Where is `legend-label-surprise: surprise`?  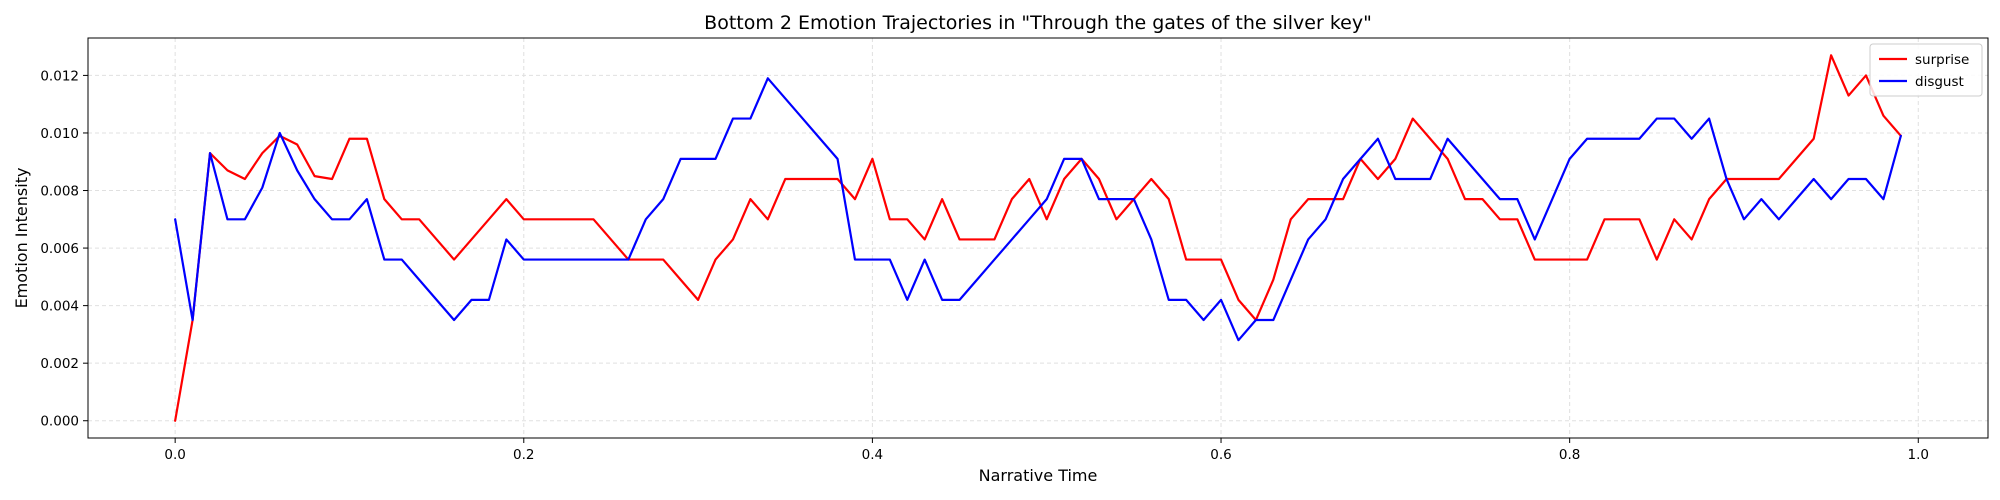
legend-label-surprise: surprise is located at coordinates (1942, 60).